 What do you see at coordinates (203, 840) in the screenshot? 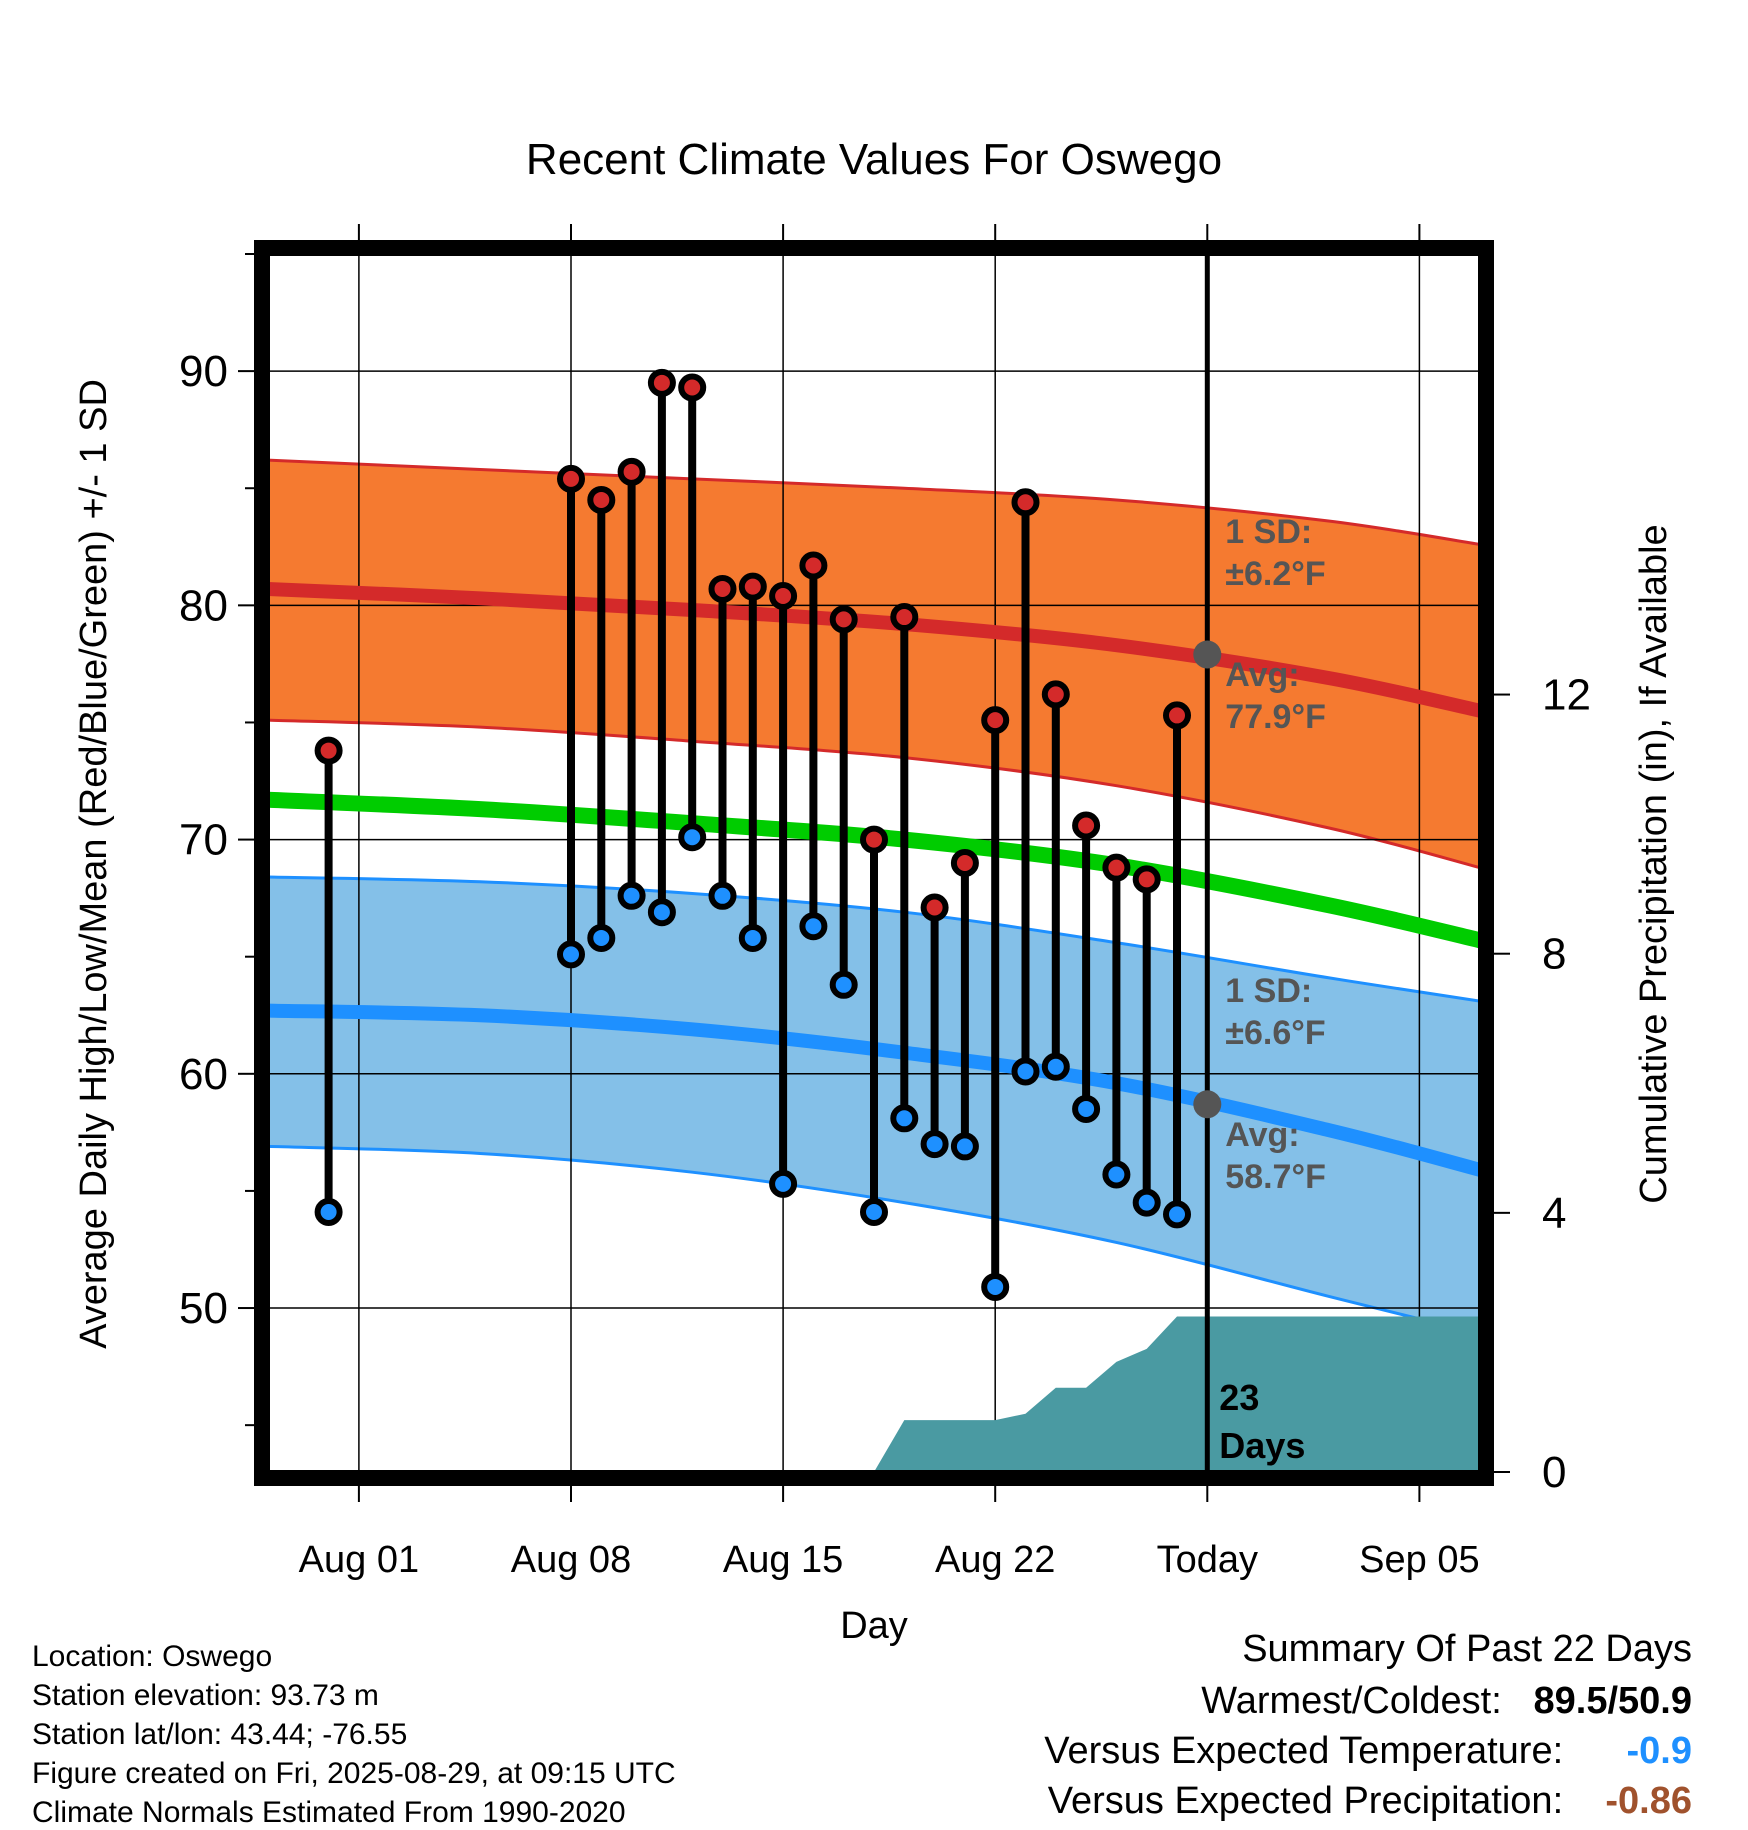
I see `y-tick-label: 70` at bounding box center [203, 840].